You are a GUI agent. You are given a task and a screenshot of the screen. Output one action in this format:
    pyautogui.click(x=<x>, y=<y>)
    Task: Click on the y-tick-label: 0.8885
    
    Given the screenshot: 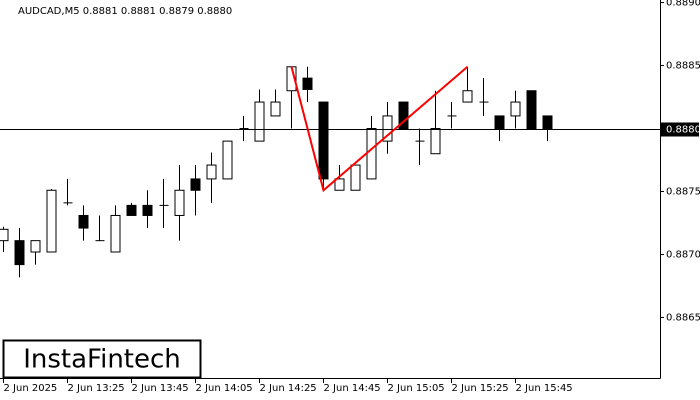 What is the action you would take?
    pyautogui.click(x=683, y=66)
    